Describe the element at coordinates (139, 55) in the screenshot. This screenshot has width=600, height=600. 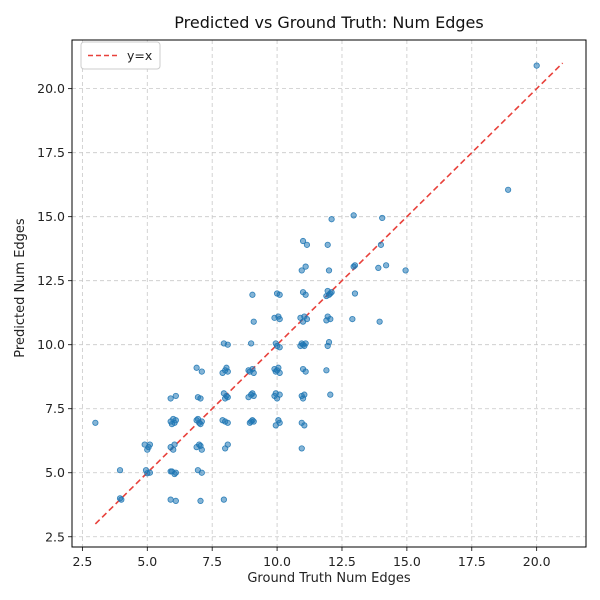
I see `legend-reference-label: y=x` at that location.